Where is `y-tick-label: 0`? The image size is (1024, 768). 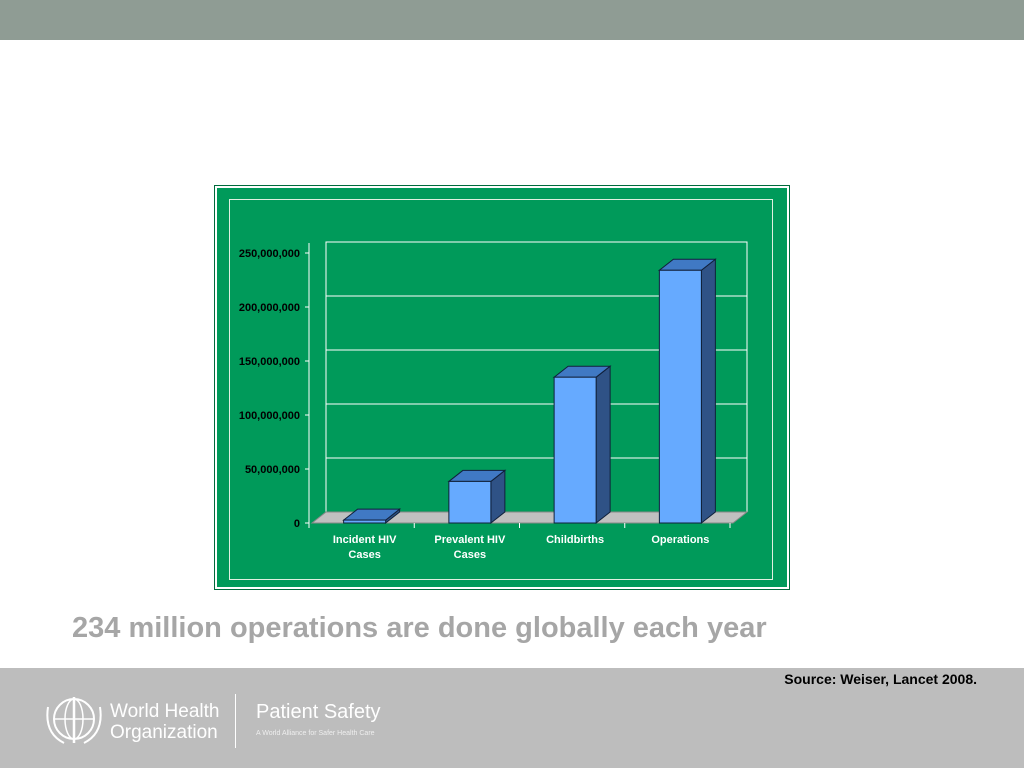 y-tick-label: 0 is located at coordinates (297, 524).